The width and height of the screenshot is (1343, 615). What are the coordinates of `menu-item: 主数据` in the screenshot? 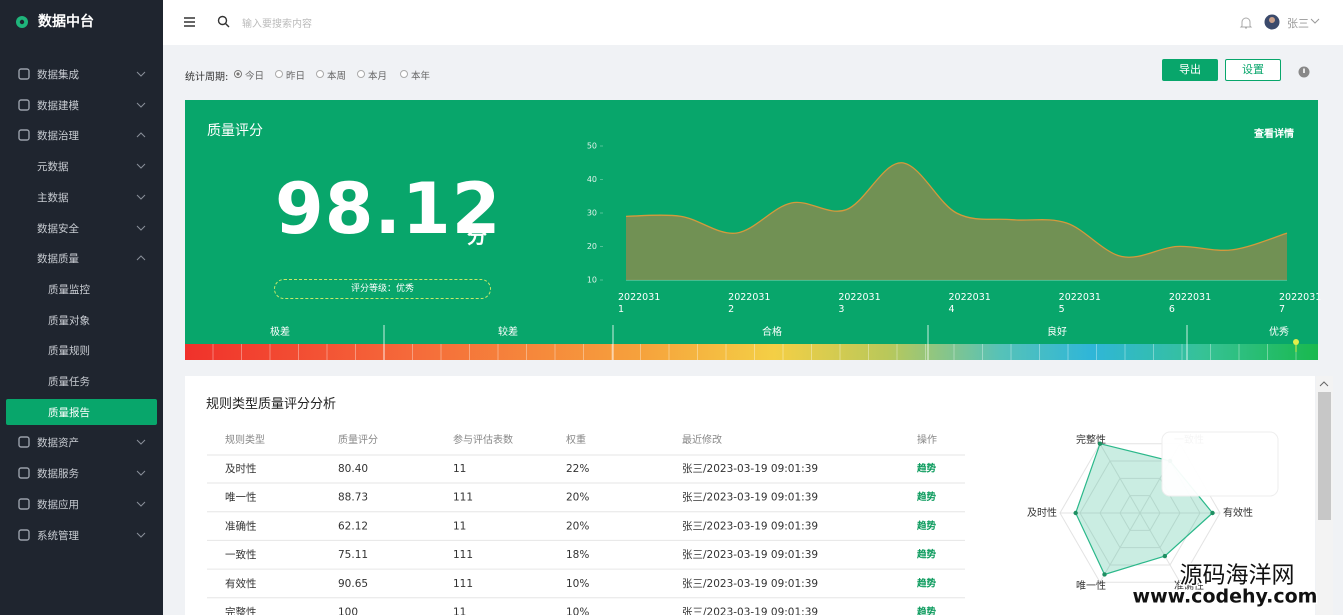 It's located at (53, 197).